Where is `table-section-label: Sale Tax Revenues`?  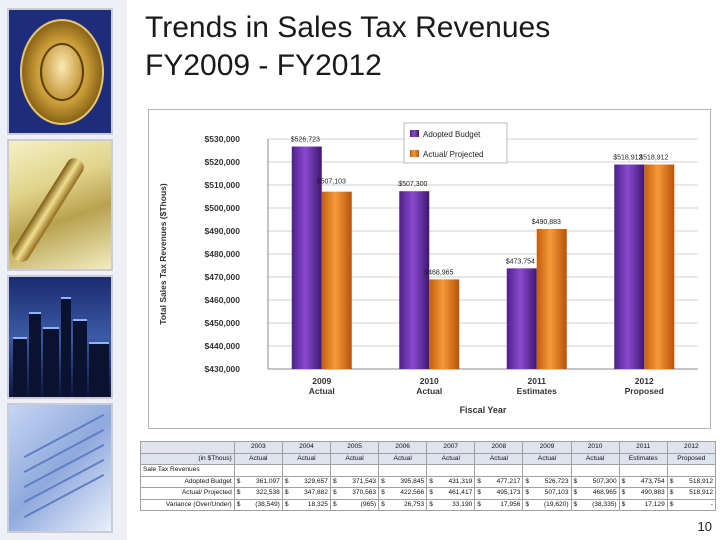 table-section-label: Sale Tax Revenues is located at coordinates (187, 470).